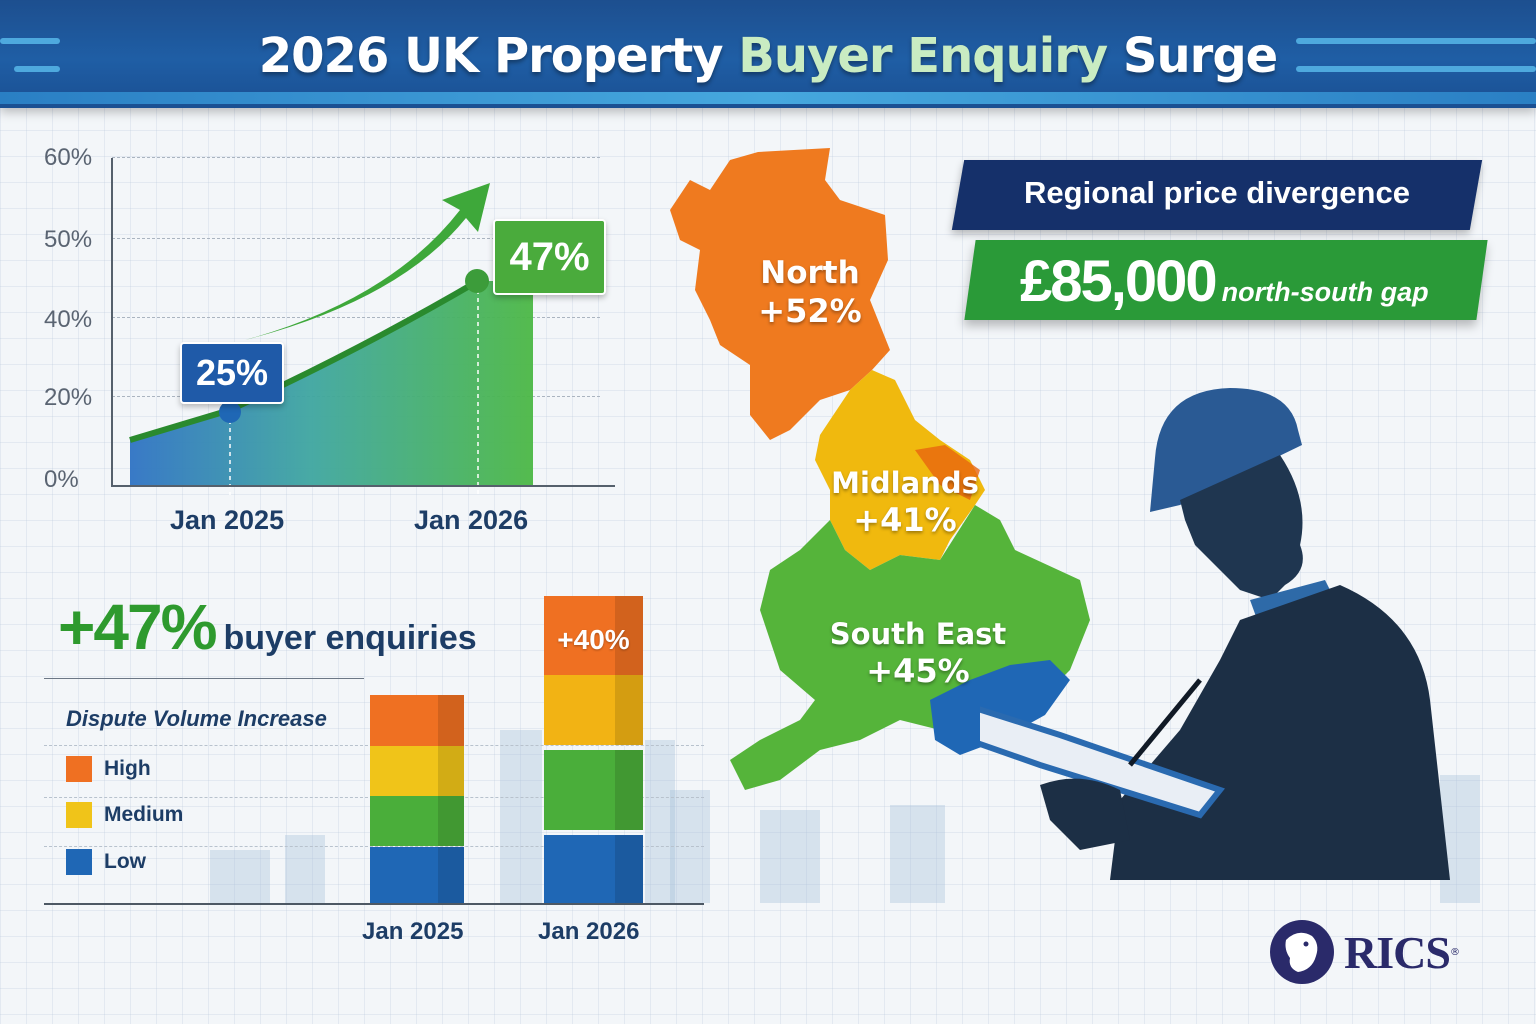 The height and width of the screenshot is (1024, 1536). Describe the element at coordinates (137, 627) in the screenshot. I see `headline-stat-value: +47%` at that location.